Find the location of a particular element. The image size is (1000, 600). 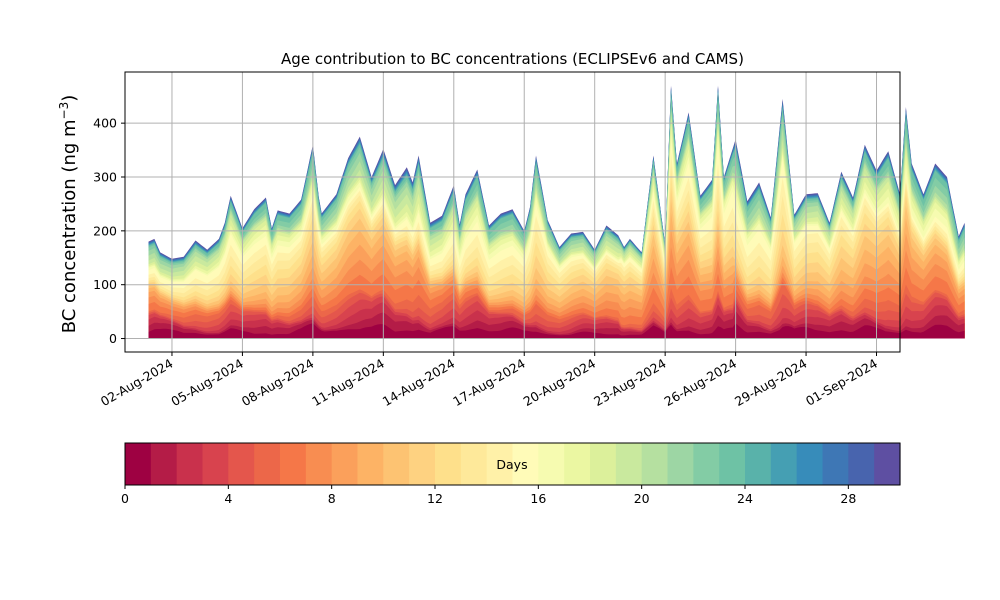

colorbar-tick-label: 8 is located at coordinates (332, 498).